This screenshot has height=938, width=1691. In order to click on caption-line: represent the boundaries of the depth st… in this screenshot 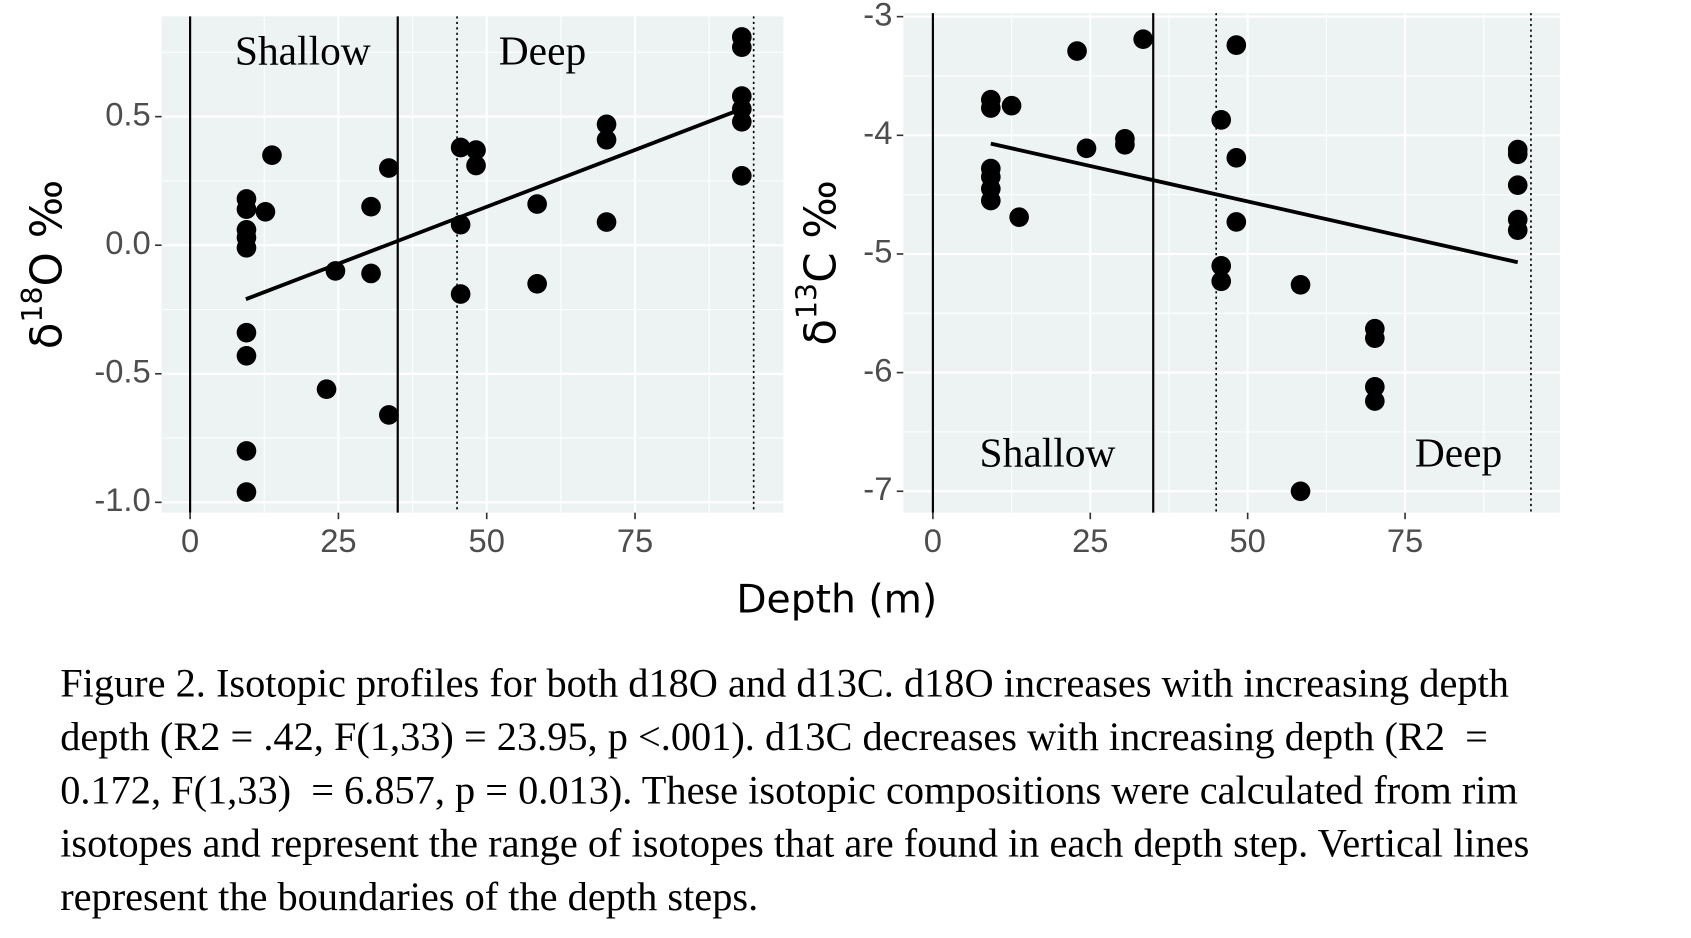, I will do `click(409, 896)`.